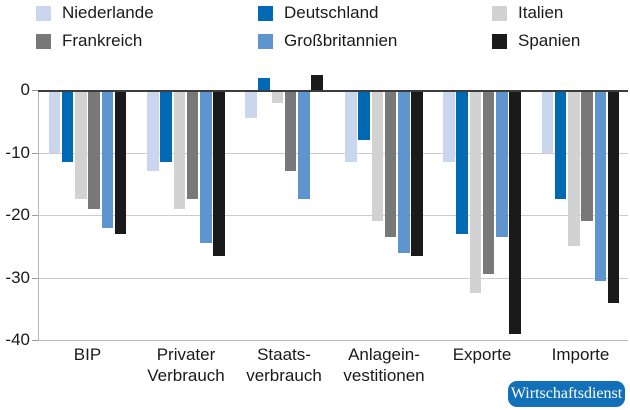 This screenshot has height=410, width=630. I want to click on legend-swatch-italien, so click(499, 13).